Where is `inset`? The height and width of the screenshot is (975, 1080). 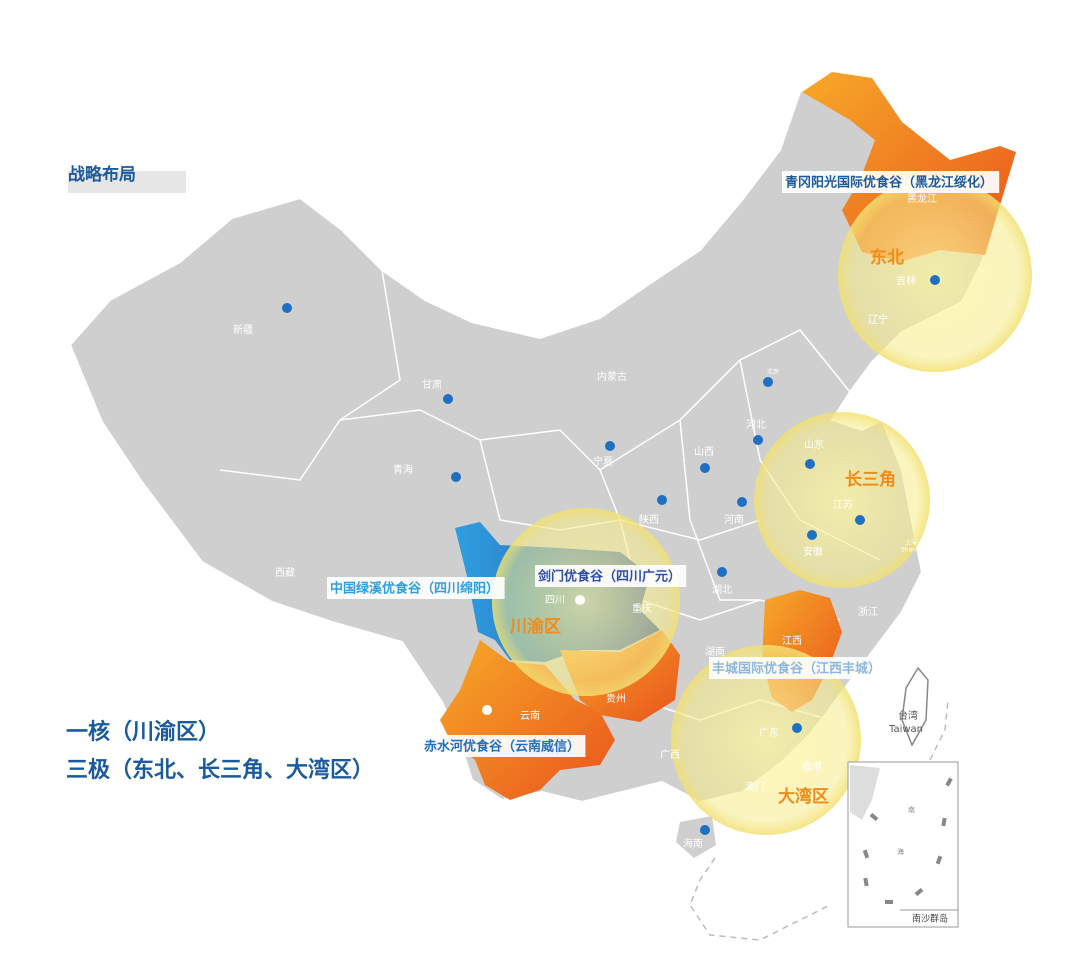
inset is located at coordinates (903, 844).